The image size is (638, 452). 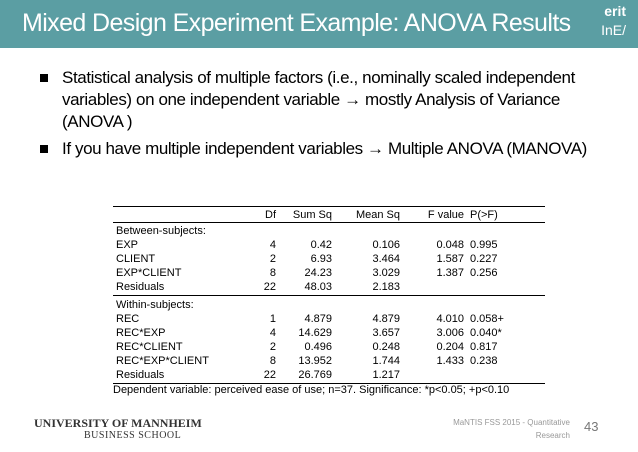 What do you see at coordinates (149, 273) in the screenshot?
I see `row-label: EXP*CLIENT` at bounding box center [149, 273].